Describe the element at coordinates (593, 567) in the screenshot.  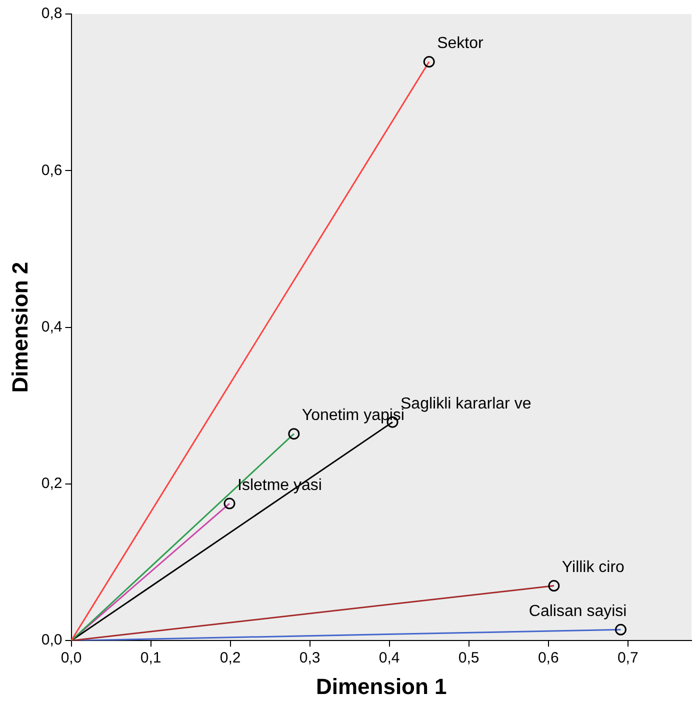
I see `series-label: Yillik ciro` at that location.